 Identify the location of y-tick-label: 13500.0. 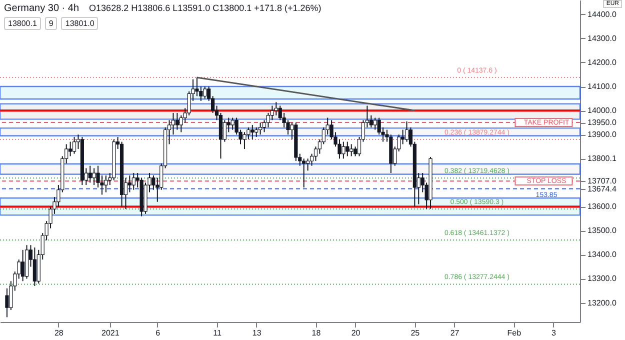
(602, 231).